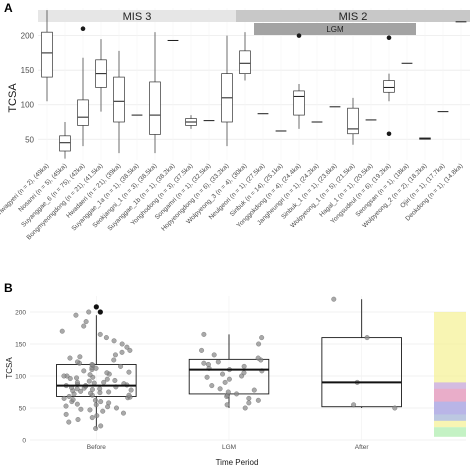 This screenshot has height=469, width=474. I want to click on y-axis-label: TCSA, so click(9, 368).